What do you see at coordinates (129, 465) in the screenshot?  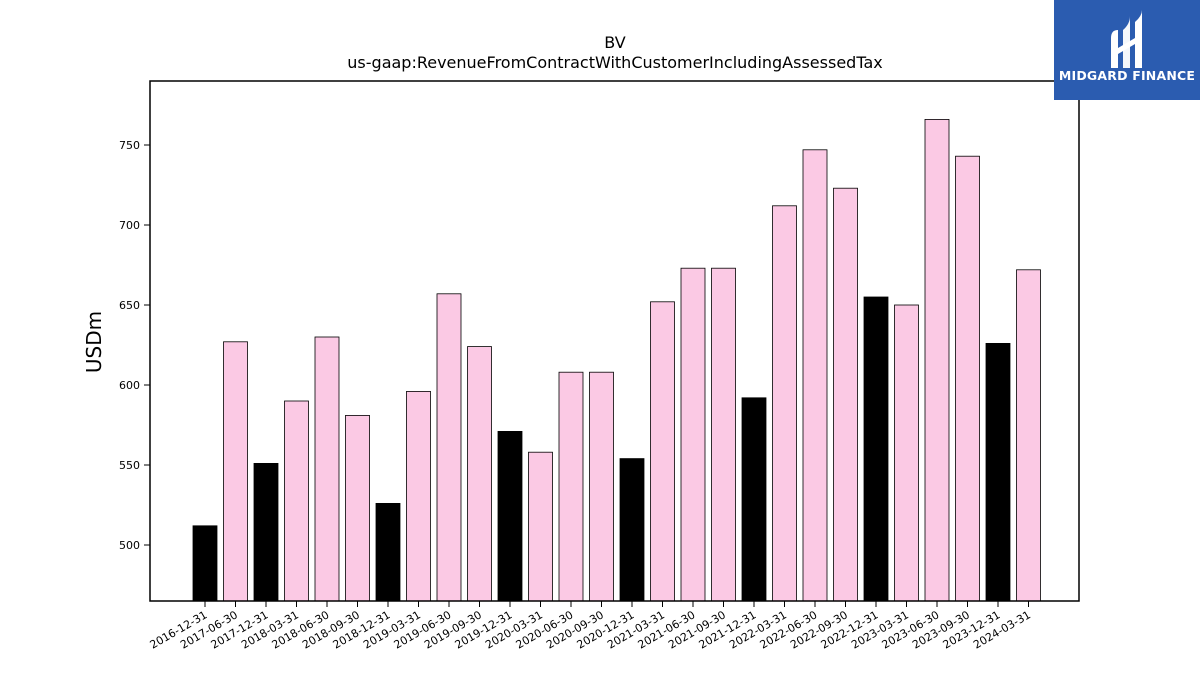 I see `y-tick-label: 550` at bounding box center [129, 465].